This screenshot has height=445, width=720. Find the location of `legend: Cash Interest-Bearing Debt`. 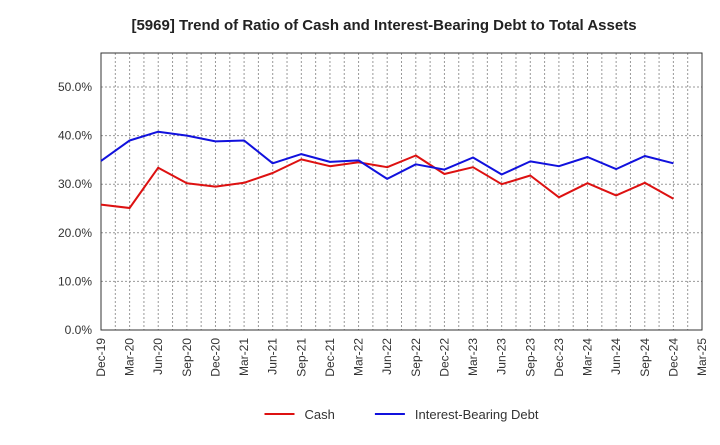

legend: Cash Interest-Bearing Debt is located at coordinates (401, 414).